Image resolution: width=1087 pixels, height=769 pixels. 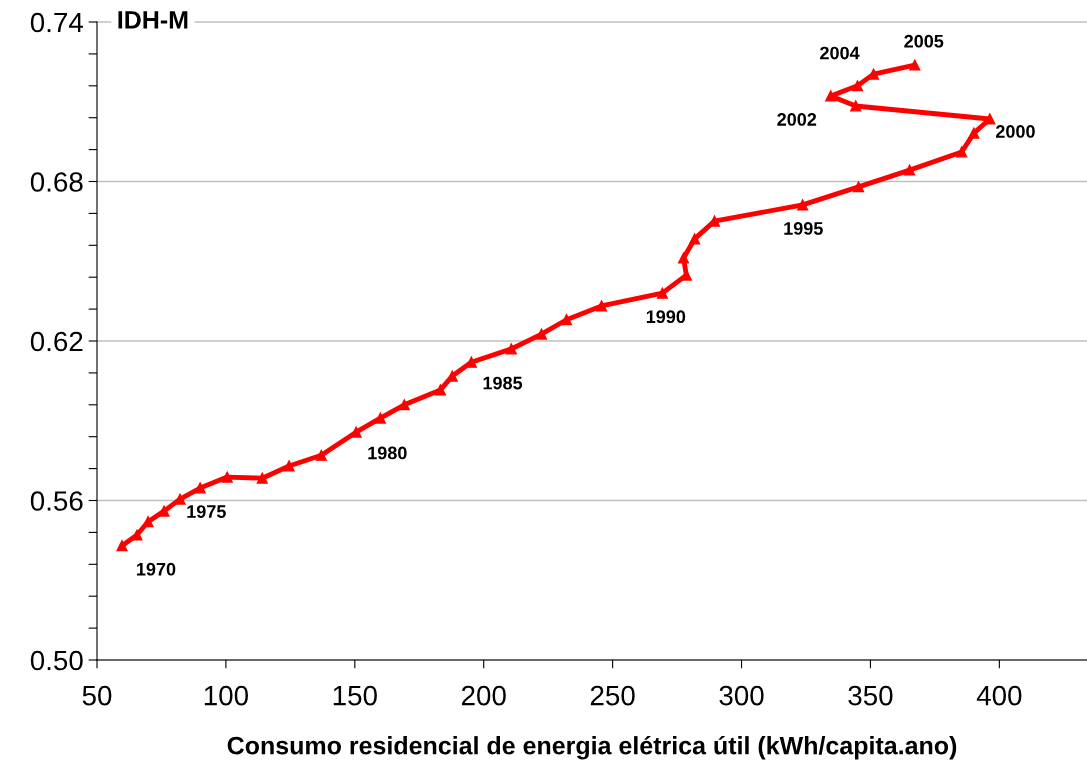 What do you see at coordinates (803, 228) in the screenshot?
I see `annotation: 1995` at bounding box center [803, 228].